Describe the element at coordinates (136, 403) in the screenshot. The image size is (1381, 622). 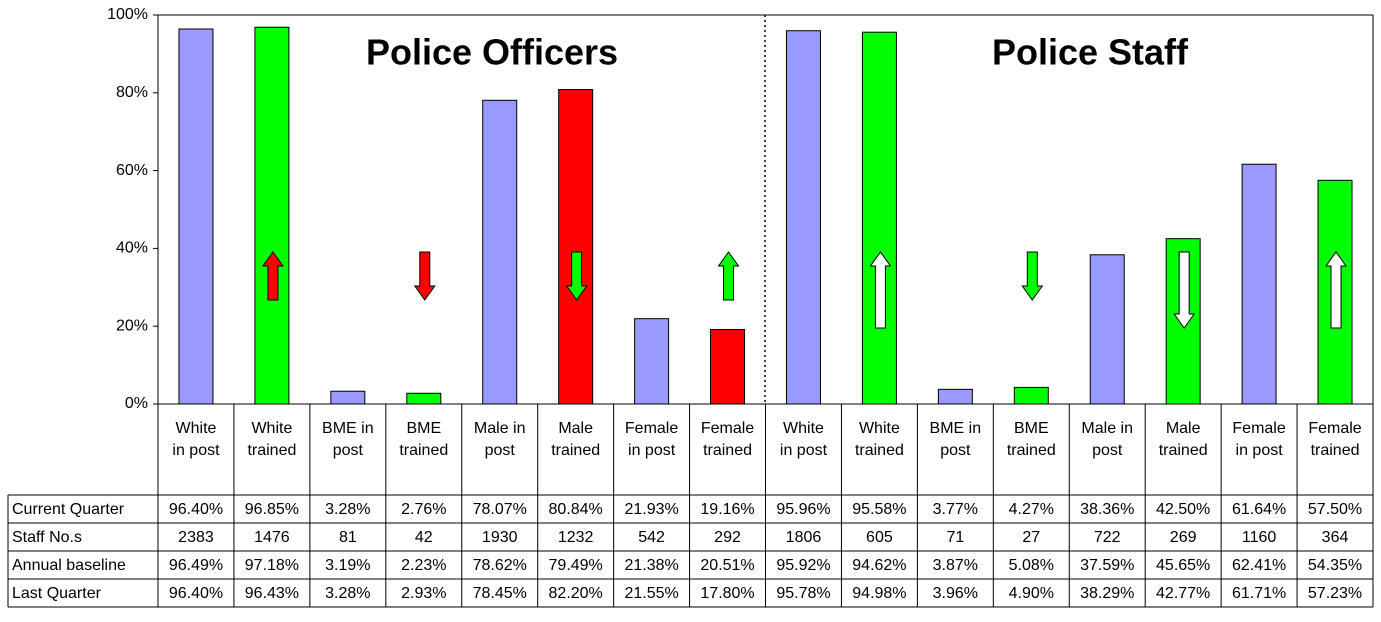
I see `y-tick-label: 0%` at that location.